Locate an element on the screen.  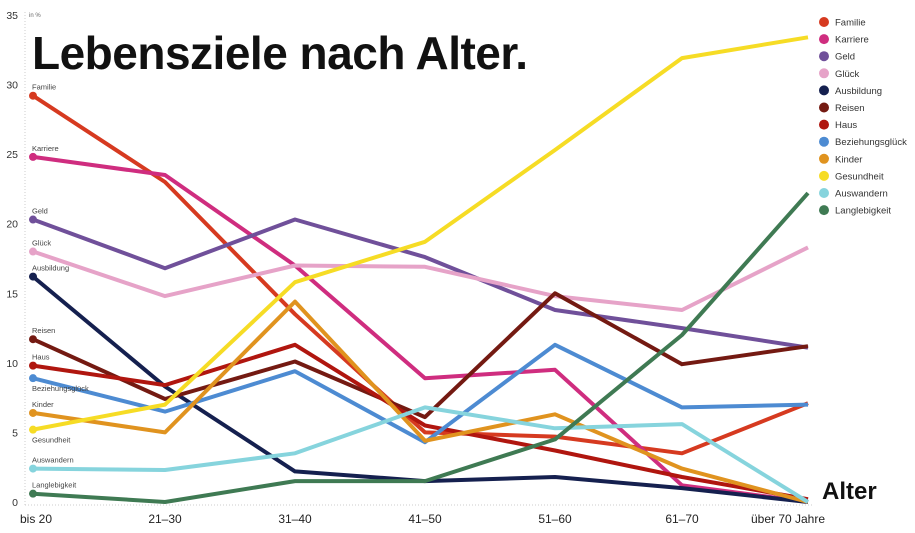
series-start-label: Haus is located at coordinates (41, 357).